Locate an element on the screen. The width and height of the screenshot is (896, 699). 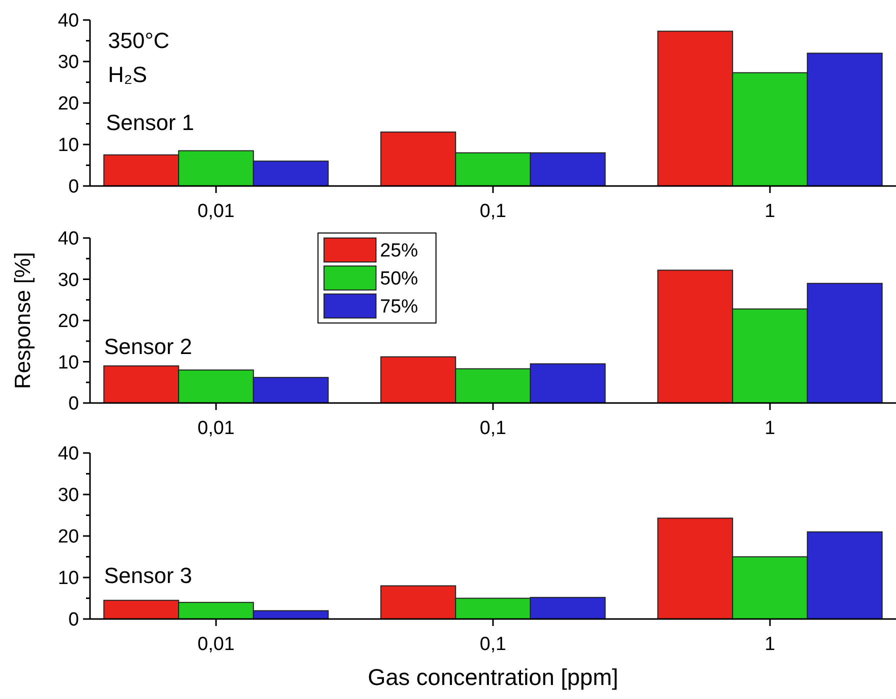
annotation: H₂S is located at coordinates (128, 74).